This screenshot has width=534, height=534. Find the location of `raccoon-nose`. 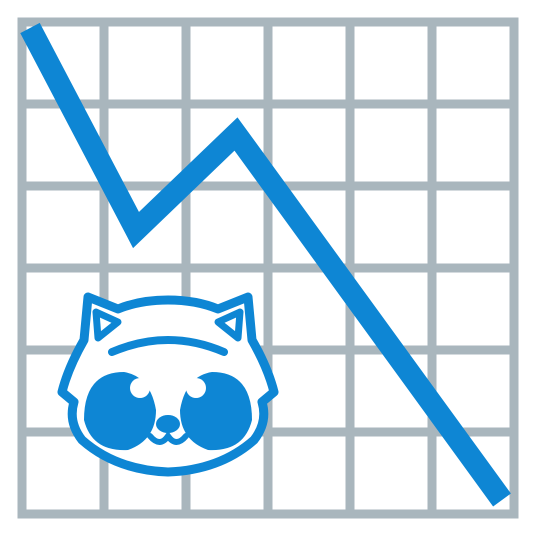

raccoon-nose is located at coordinates (168, 424).